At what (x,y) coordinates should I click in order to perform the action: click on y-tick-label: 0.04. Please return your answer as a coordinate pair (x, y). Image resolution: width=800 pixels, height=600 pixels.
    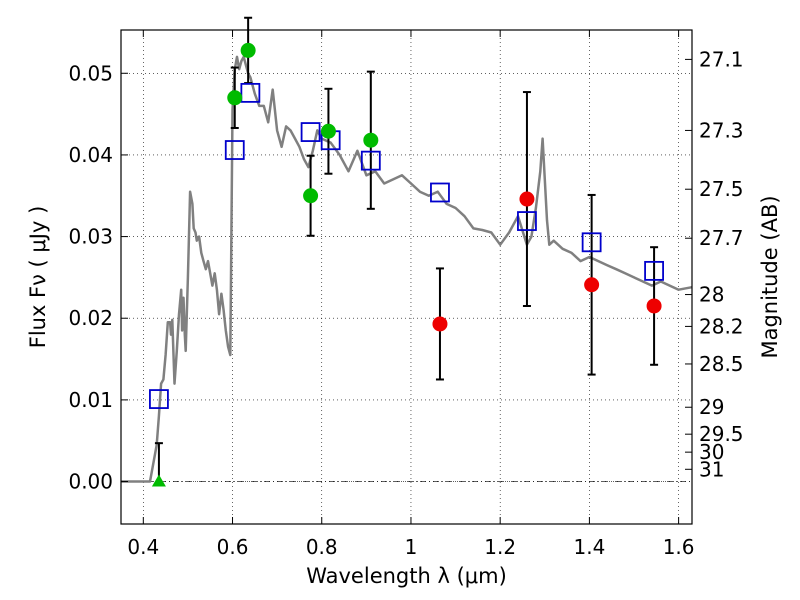
    Looking at the image, I should click on (90, 155).